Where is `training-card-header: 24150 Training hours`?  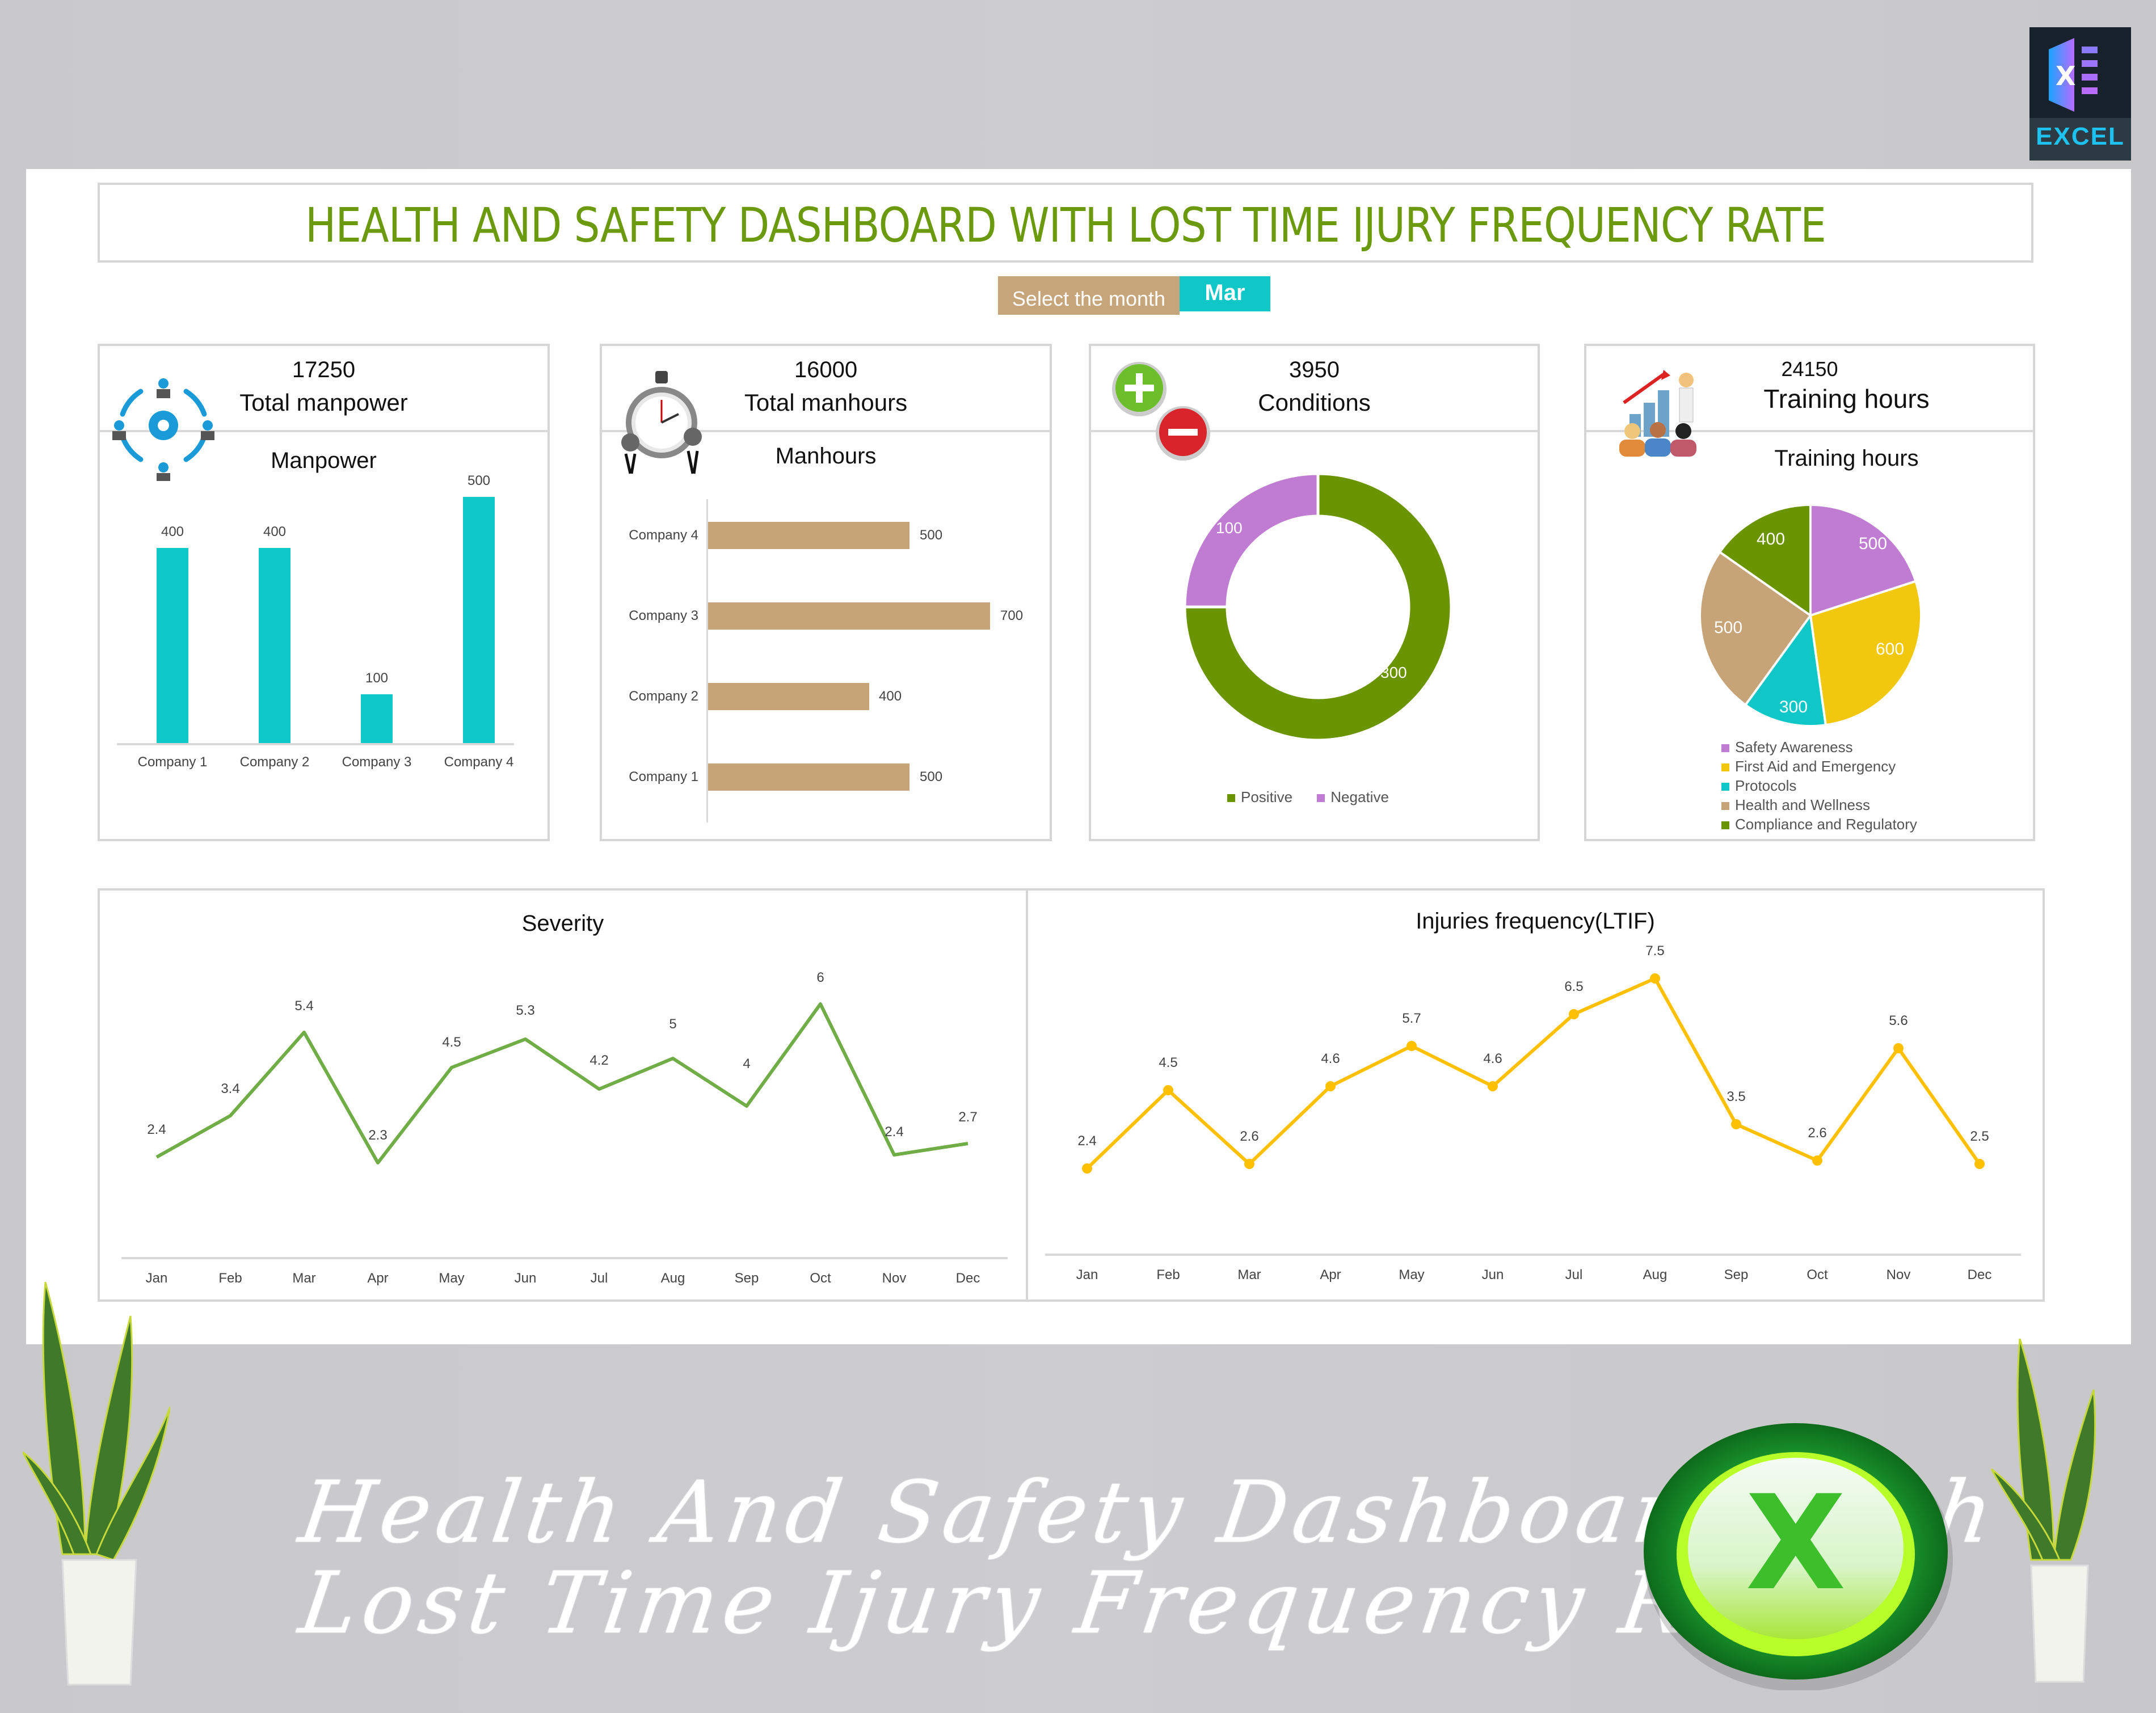 training-card-header: 24150 Training hours is located at coordinates (1810, 389).